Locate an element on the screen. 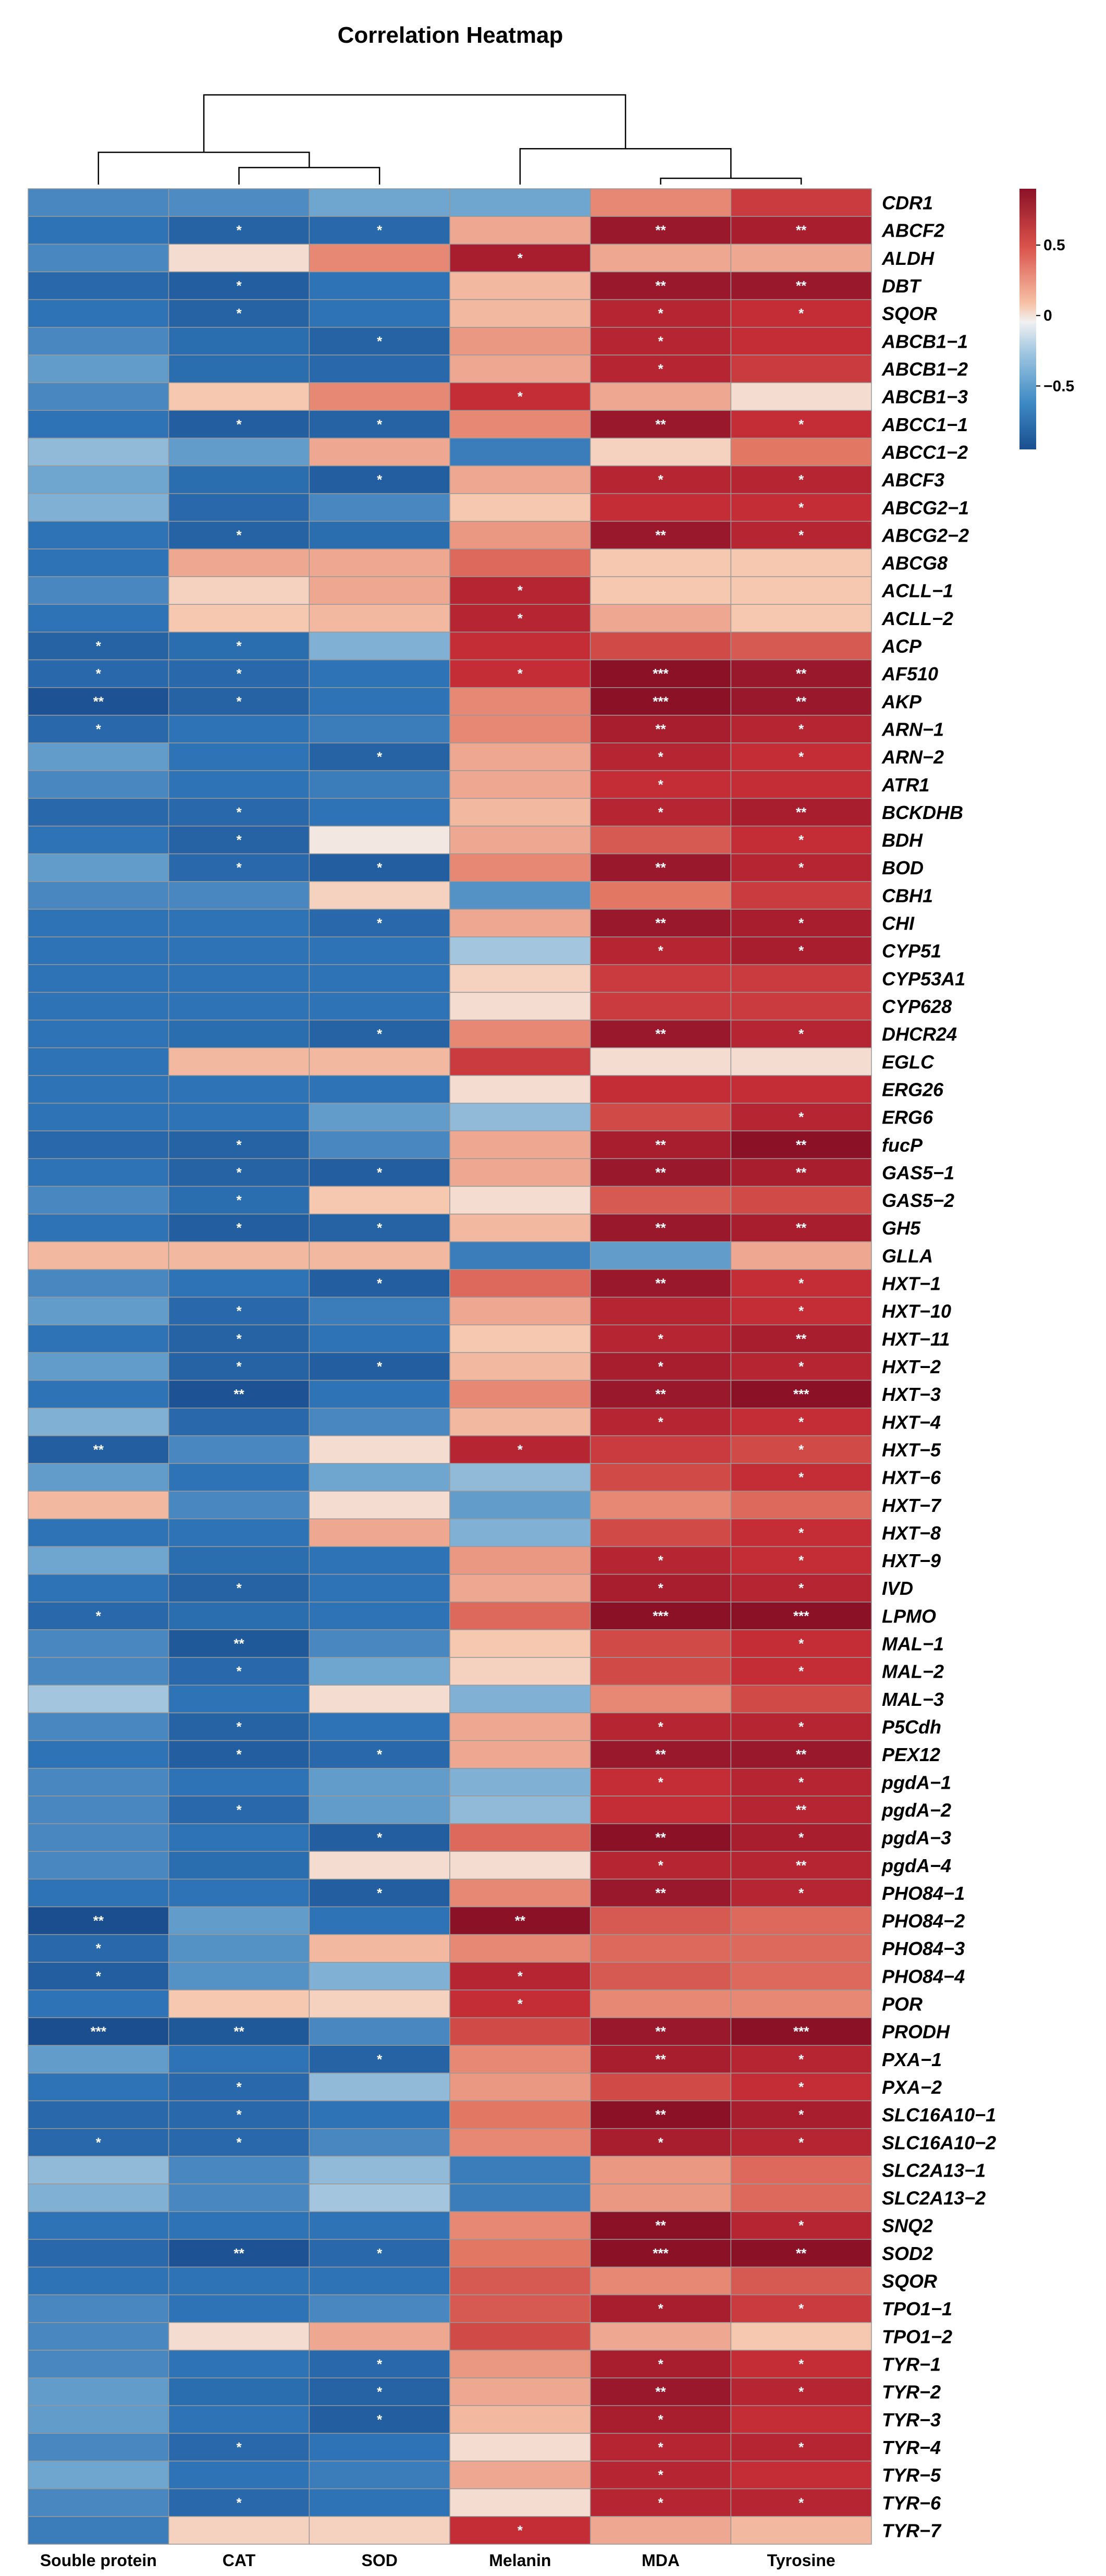  colorbar-gradient is located at coordinates (1027, 319).